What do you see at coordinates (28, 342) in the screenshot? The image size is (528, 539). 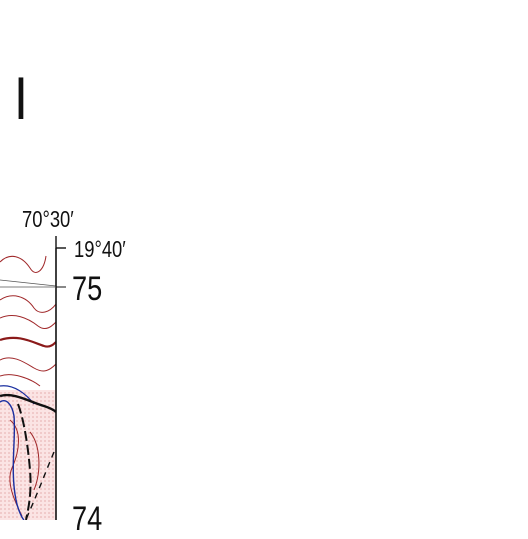 I see `contour-index-line` at bounding box center [28, 342].